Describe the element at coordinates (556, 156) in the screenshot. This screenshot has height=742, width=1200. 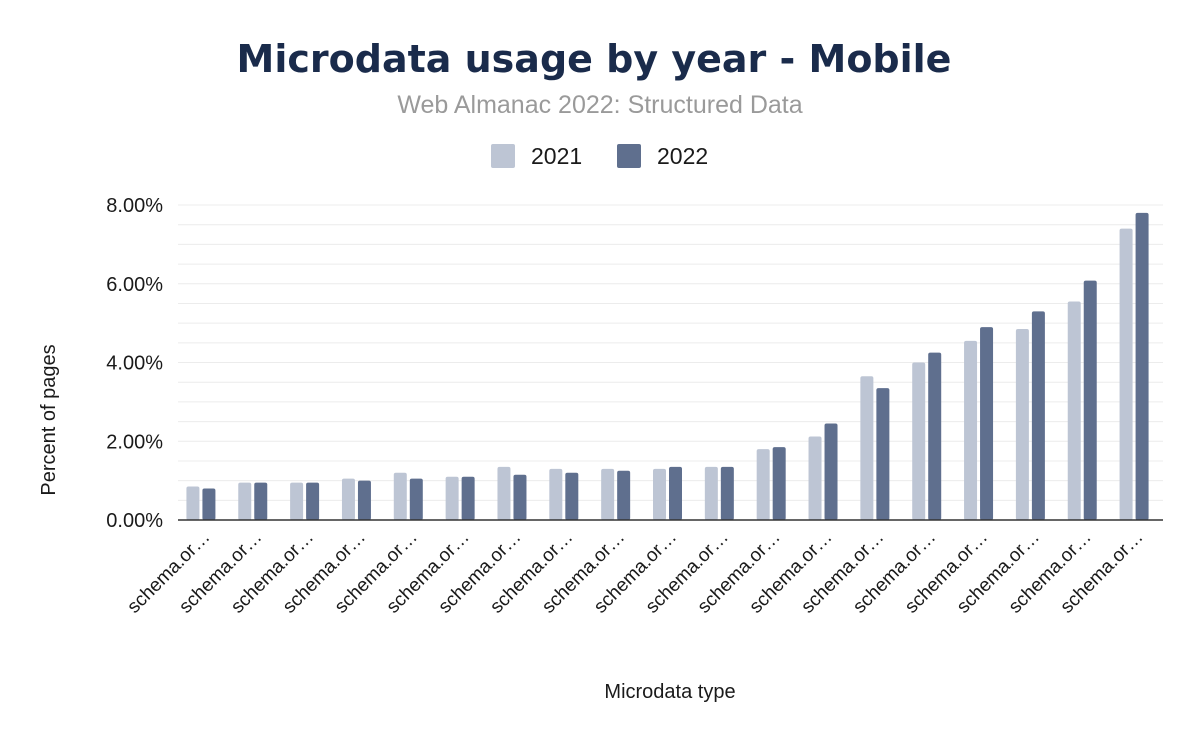
I see `legend-label: 2021` at that location.